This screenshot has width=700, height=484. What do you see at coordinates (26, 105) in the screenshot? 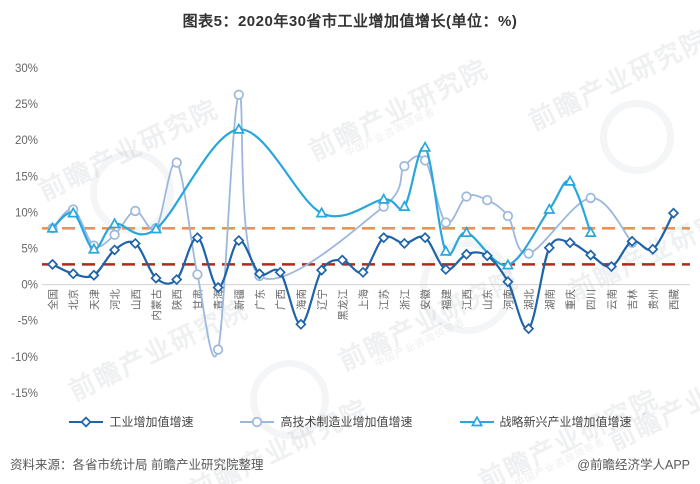
I see `y-axis-label: 25%` at bounding box center [26, 105].